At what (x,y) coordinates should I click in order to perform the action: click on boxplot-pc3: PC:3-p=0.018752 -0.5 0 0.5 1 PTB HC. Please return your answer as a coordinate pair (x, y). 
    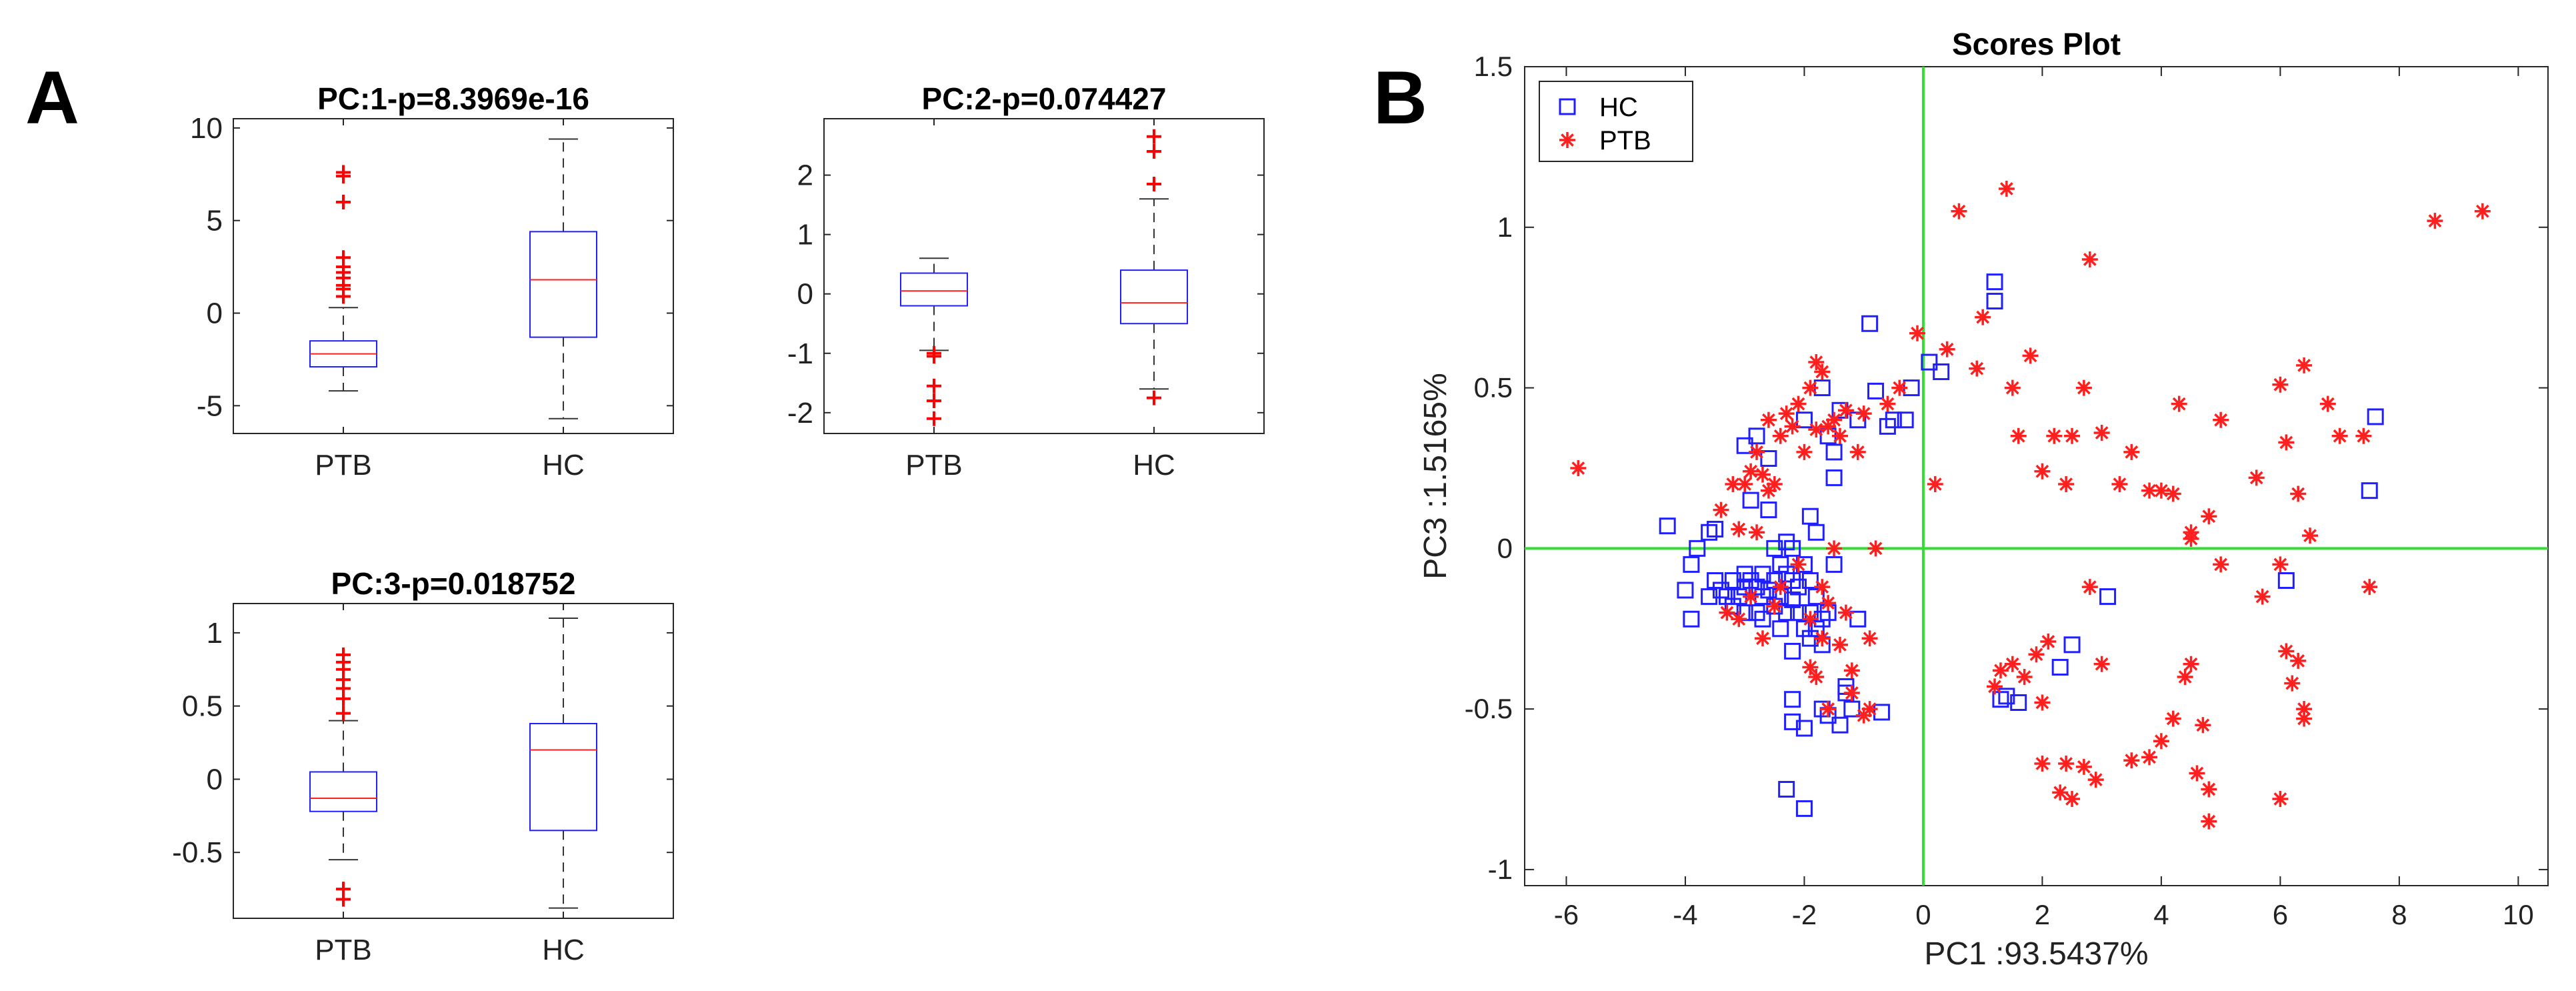
    Looking at the image, I should click on (423, 766).